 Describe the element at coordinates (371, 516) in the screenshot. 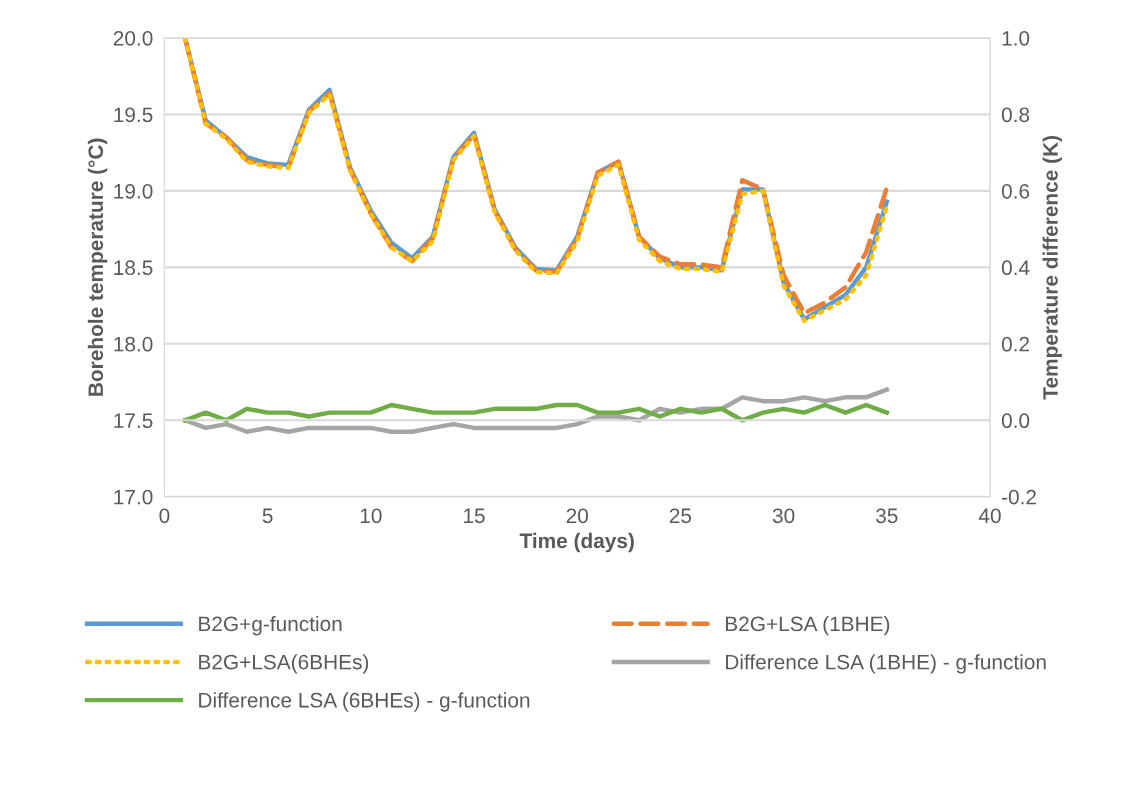

I see `x-tick-label: 10` at that location.